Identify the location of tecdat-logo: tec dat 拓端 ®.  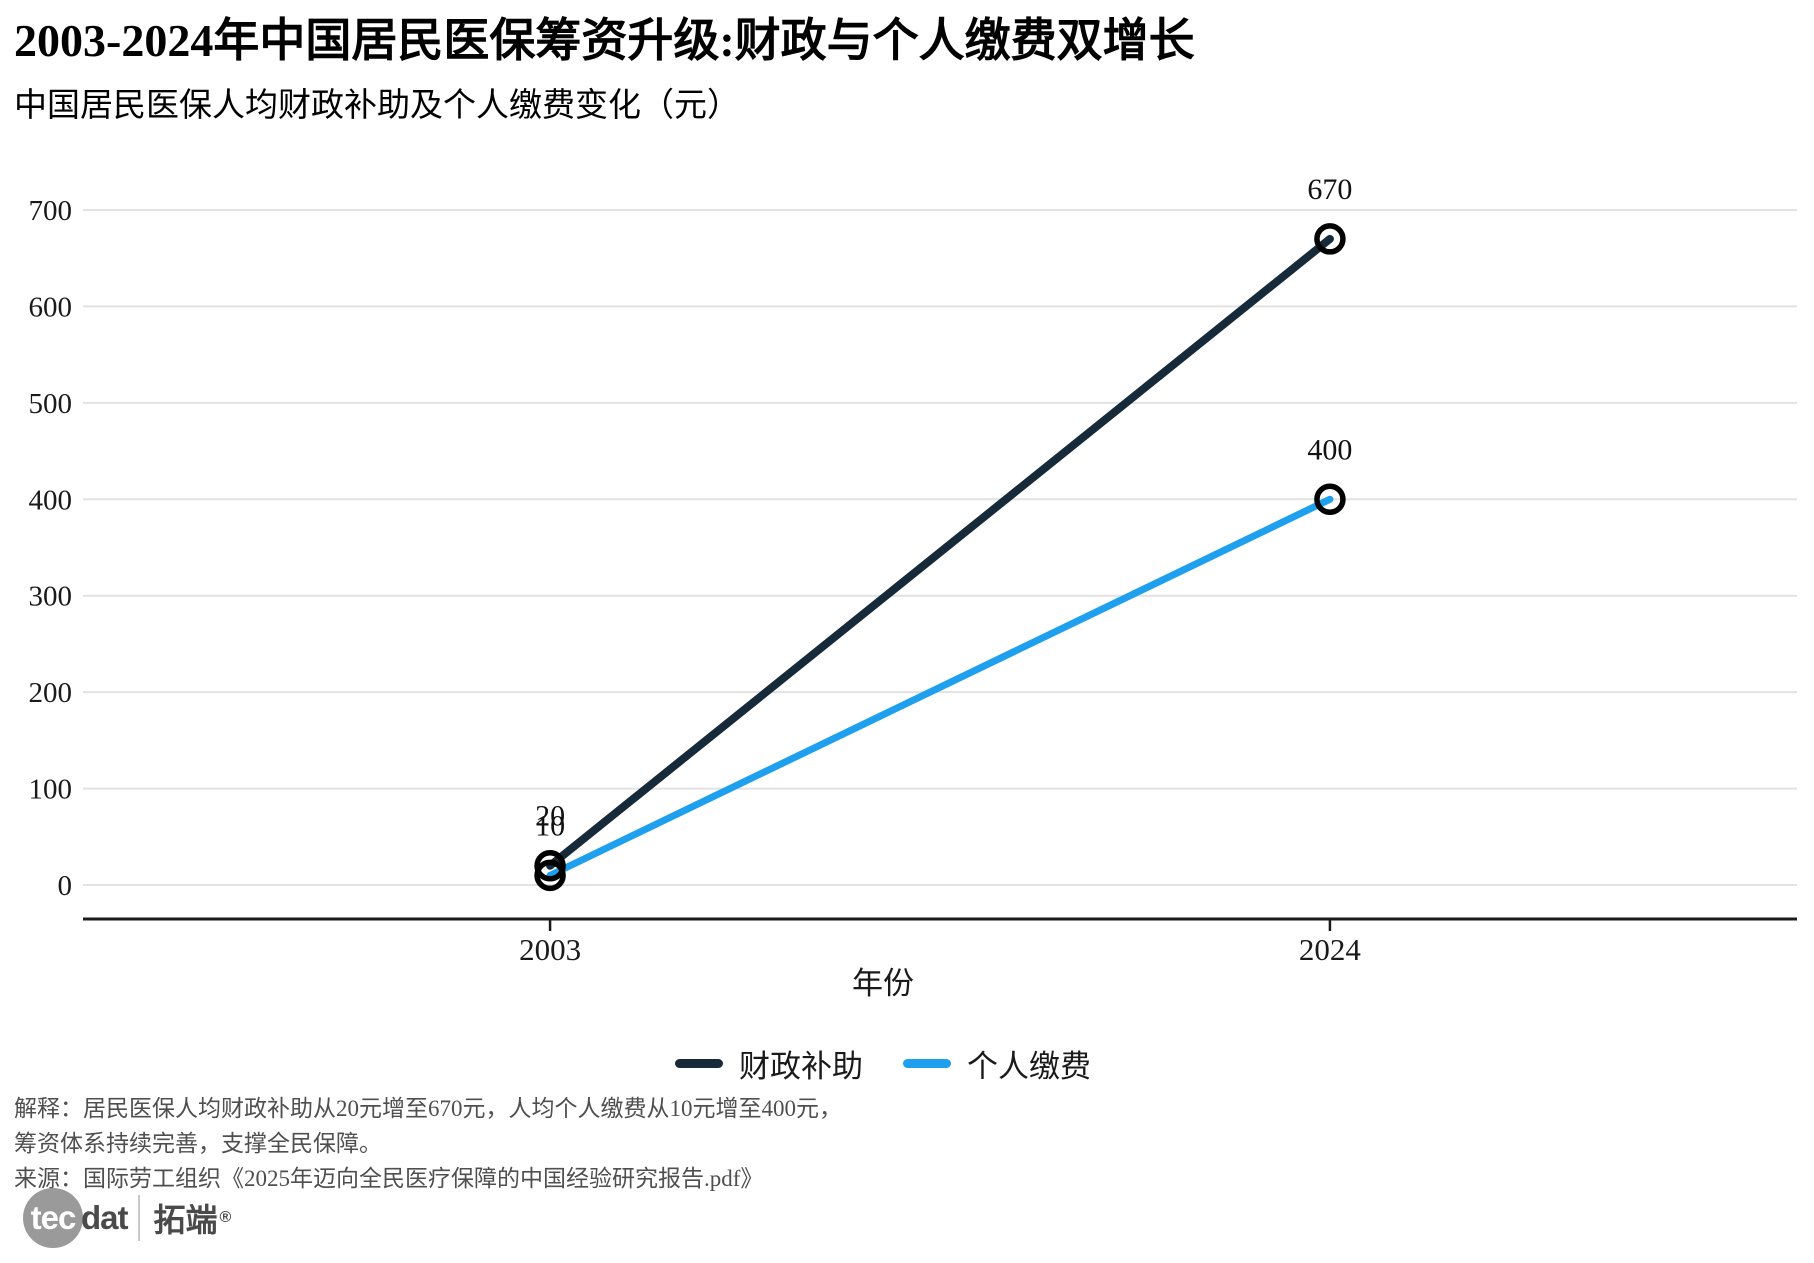
(127, 1218).